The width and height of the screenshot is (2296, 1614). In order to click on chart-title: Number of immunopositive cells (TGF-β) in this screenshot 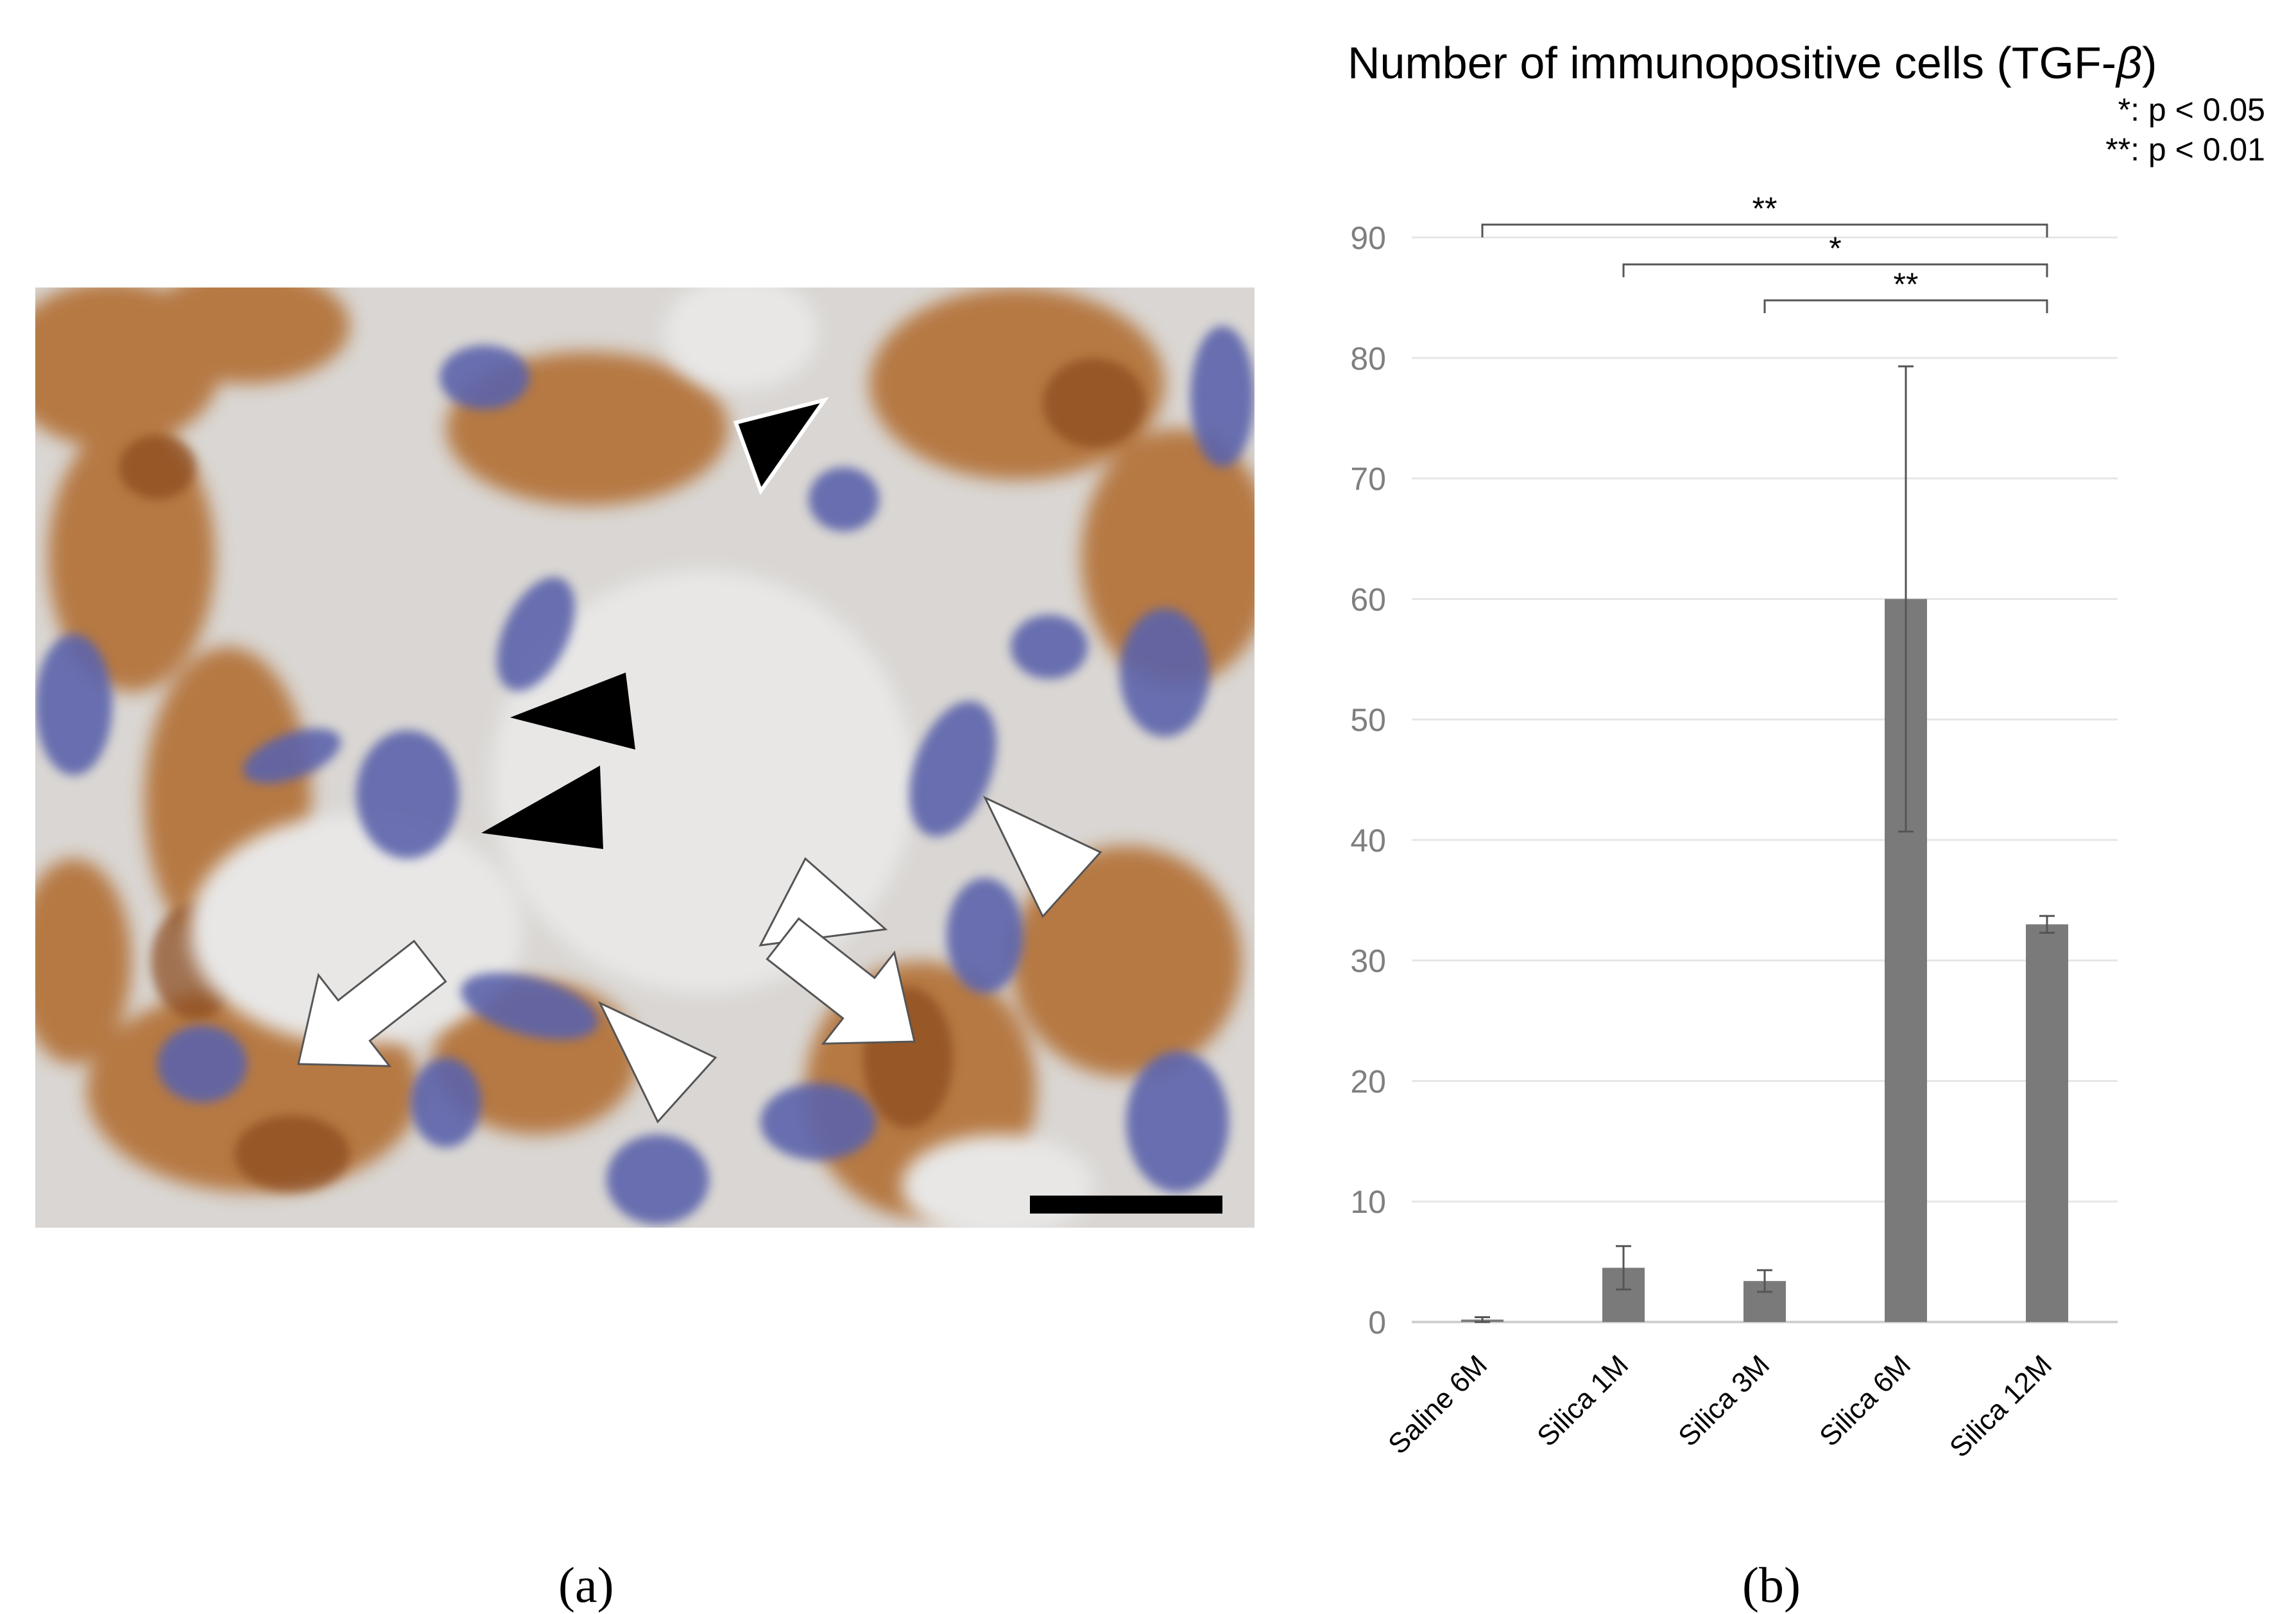, I will do `click(1752, 63)`.